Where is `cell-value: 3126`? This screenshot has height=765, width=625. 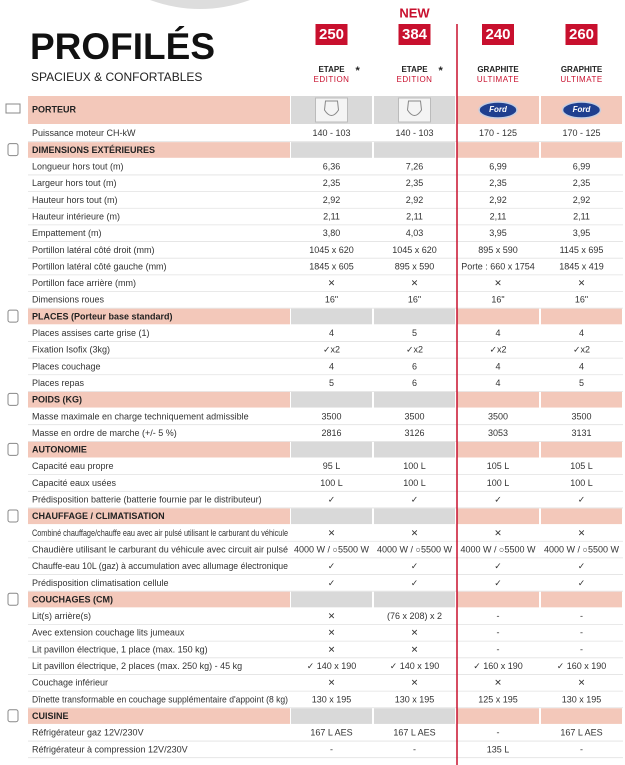
cell-value: 3126 is located at coordinates (414, 433).